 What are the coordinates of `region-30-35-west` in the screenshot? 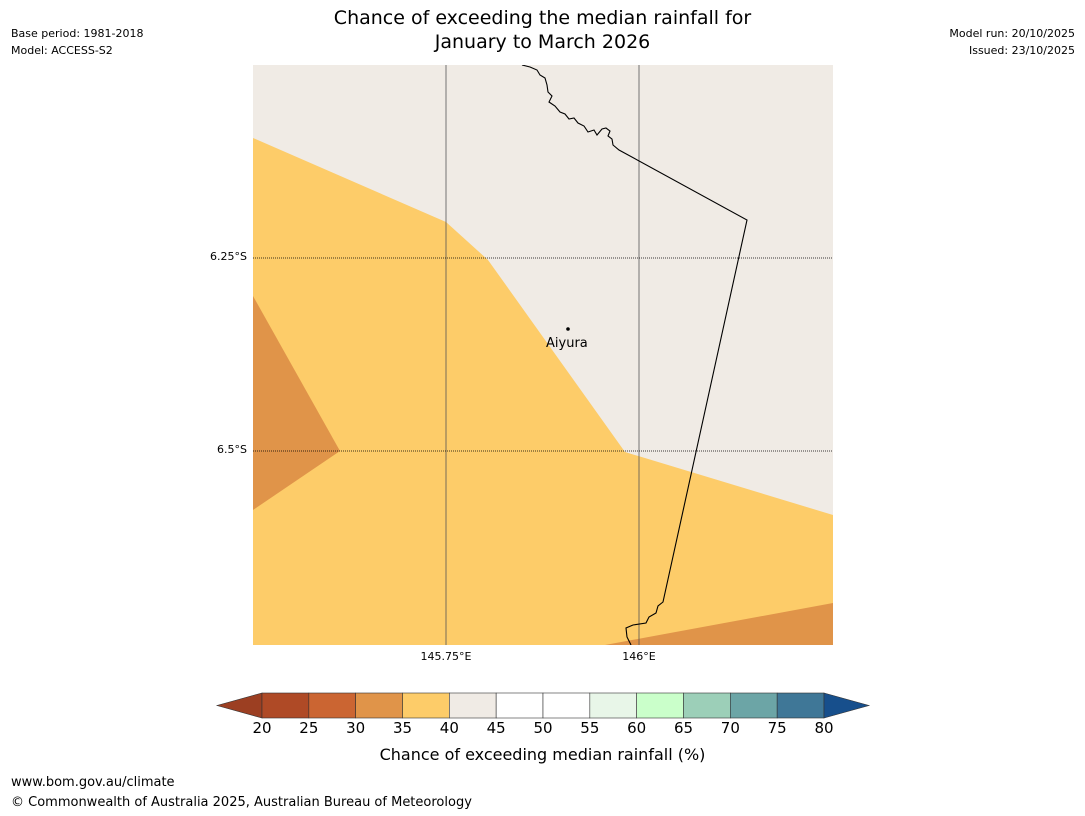 It's located at (296, 403).